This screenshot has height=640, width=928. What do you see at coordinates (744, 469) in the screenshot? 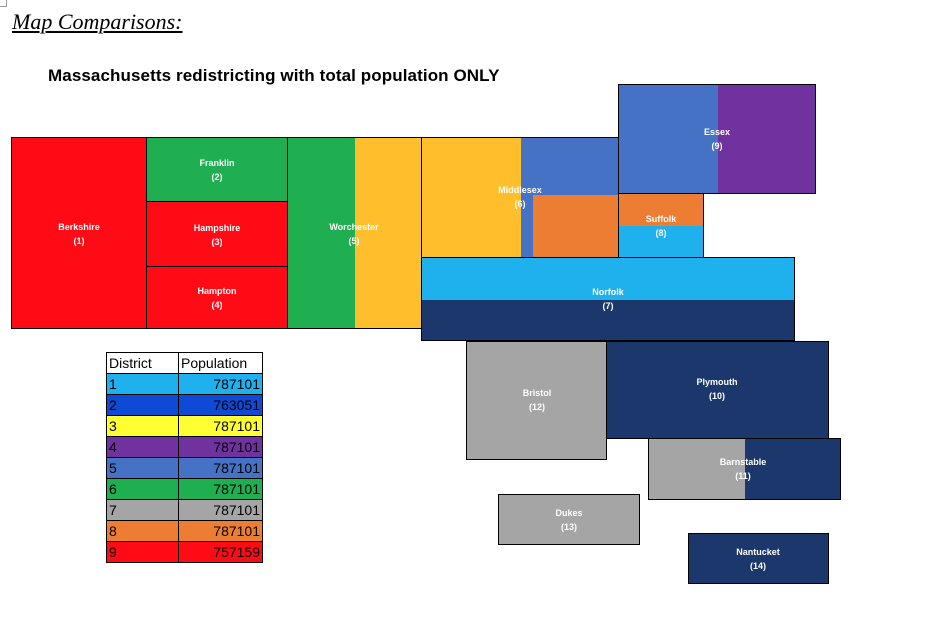
I see `county-barnstable: Barnstable (11)` at bounding box center [744, 469].